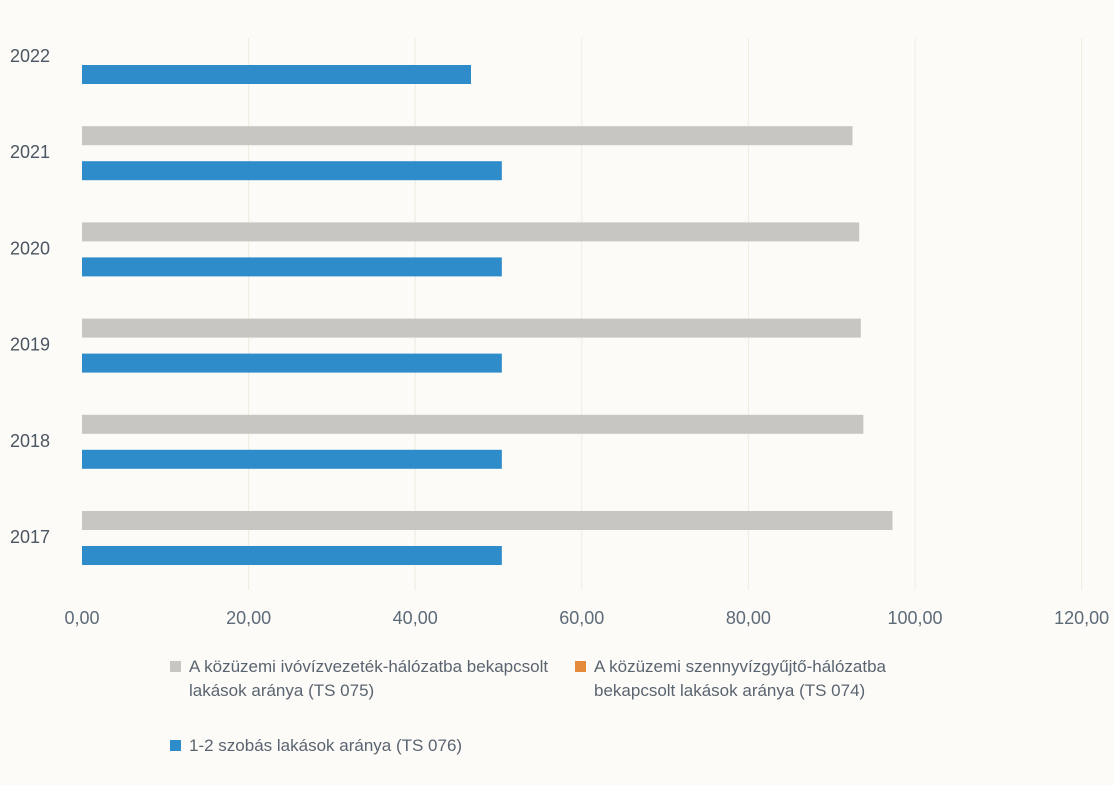  What do you see at coordinates (248, 618) in the screenshot?
I see `x-tick-label: 20,00` at bounding box center [248, 618].